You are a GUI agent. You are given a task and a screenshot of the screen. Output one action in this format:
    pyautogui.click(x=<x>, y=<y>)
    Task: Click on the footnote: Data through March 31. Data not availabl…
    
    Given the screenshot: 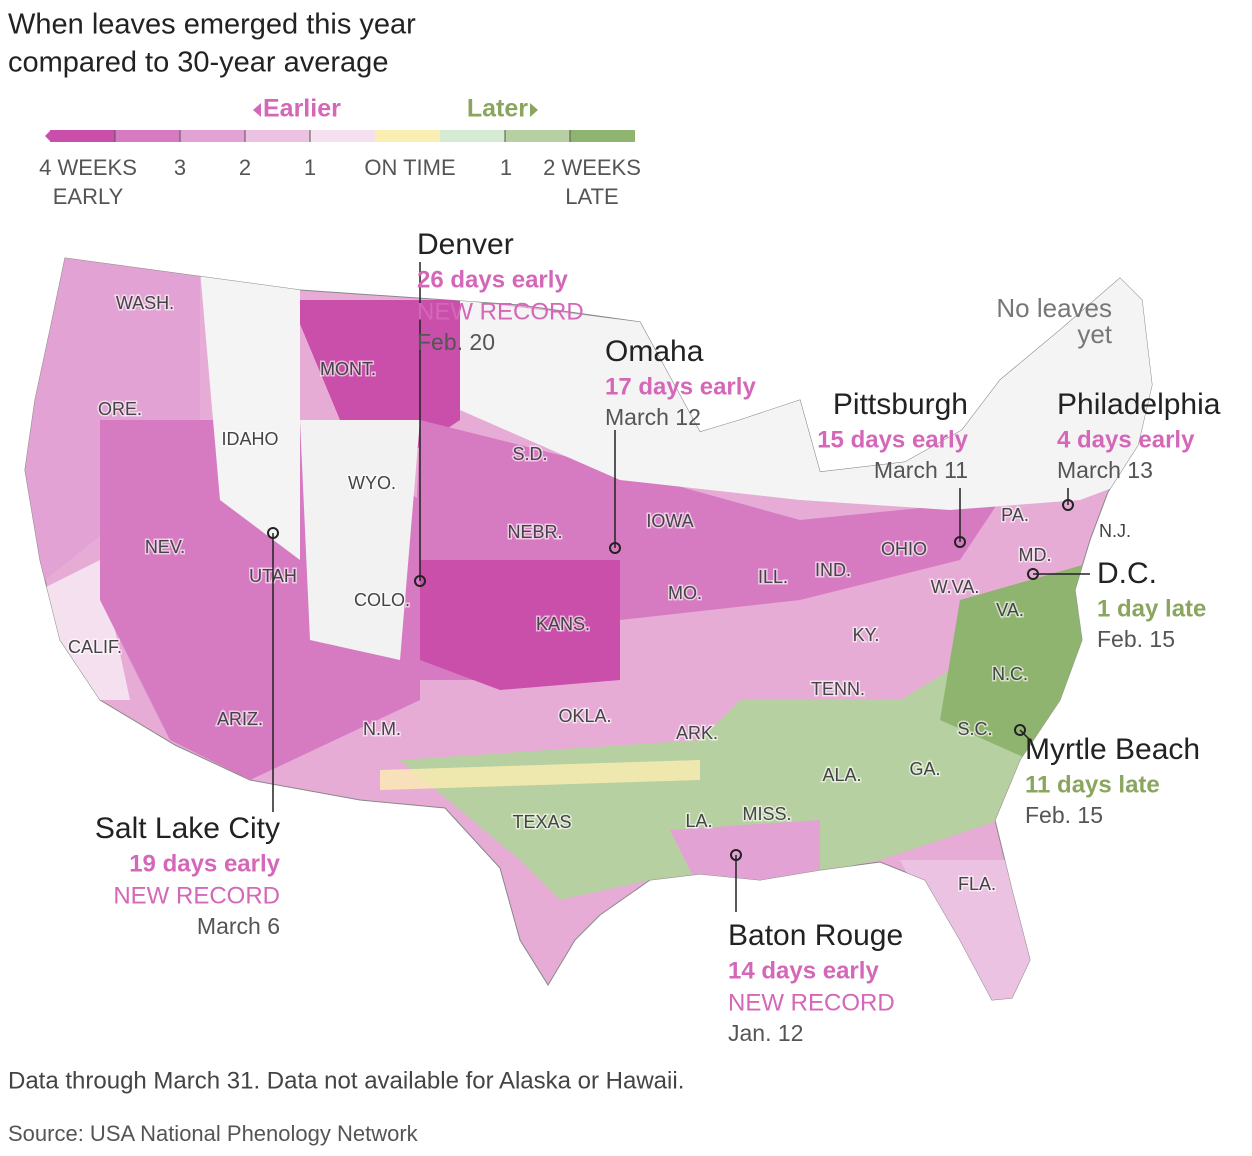 What is the action you would take?
    pyautogui.click(x=346, y=1080)
    